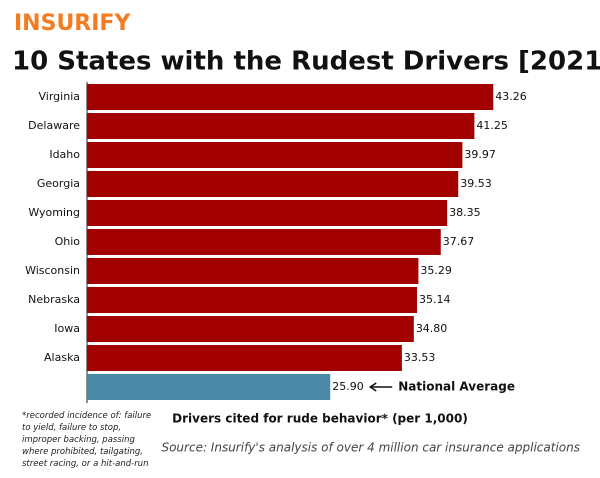  Describe the element at coordinates (54, 125) in the screenshot. I see `y-tick-label: Delaware` at that location.